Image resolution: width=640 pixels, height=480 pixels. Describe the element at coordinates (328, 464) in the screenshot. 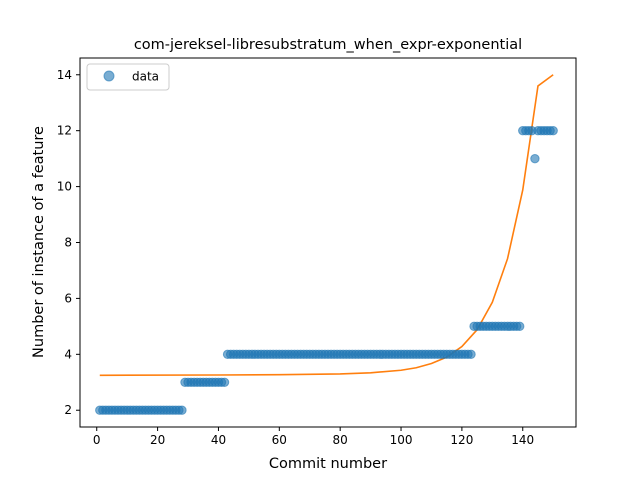

I see `x-axis-label: Commit number` at that location.